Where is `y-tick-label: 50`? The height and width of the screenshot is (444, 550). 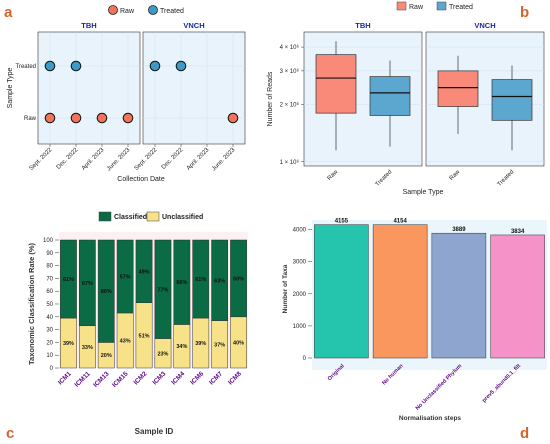 y-tick-label: 50 is located at coordinates (49, 305).